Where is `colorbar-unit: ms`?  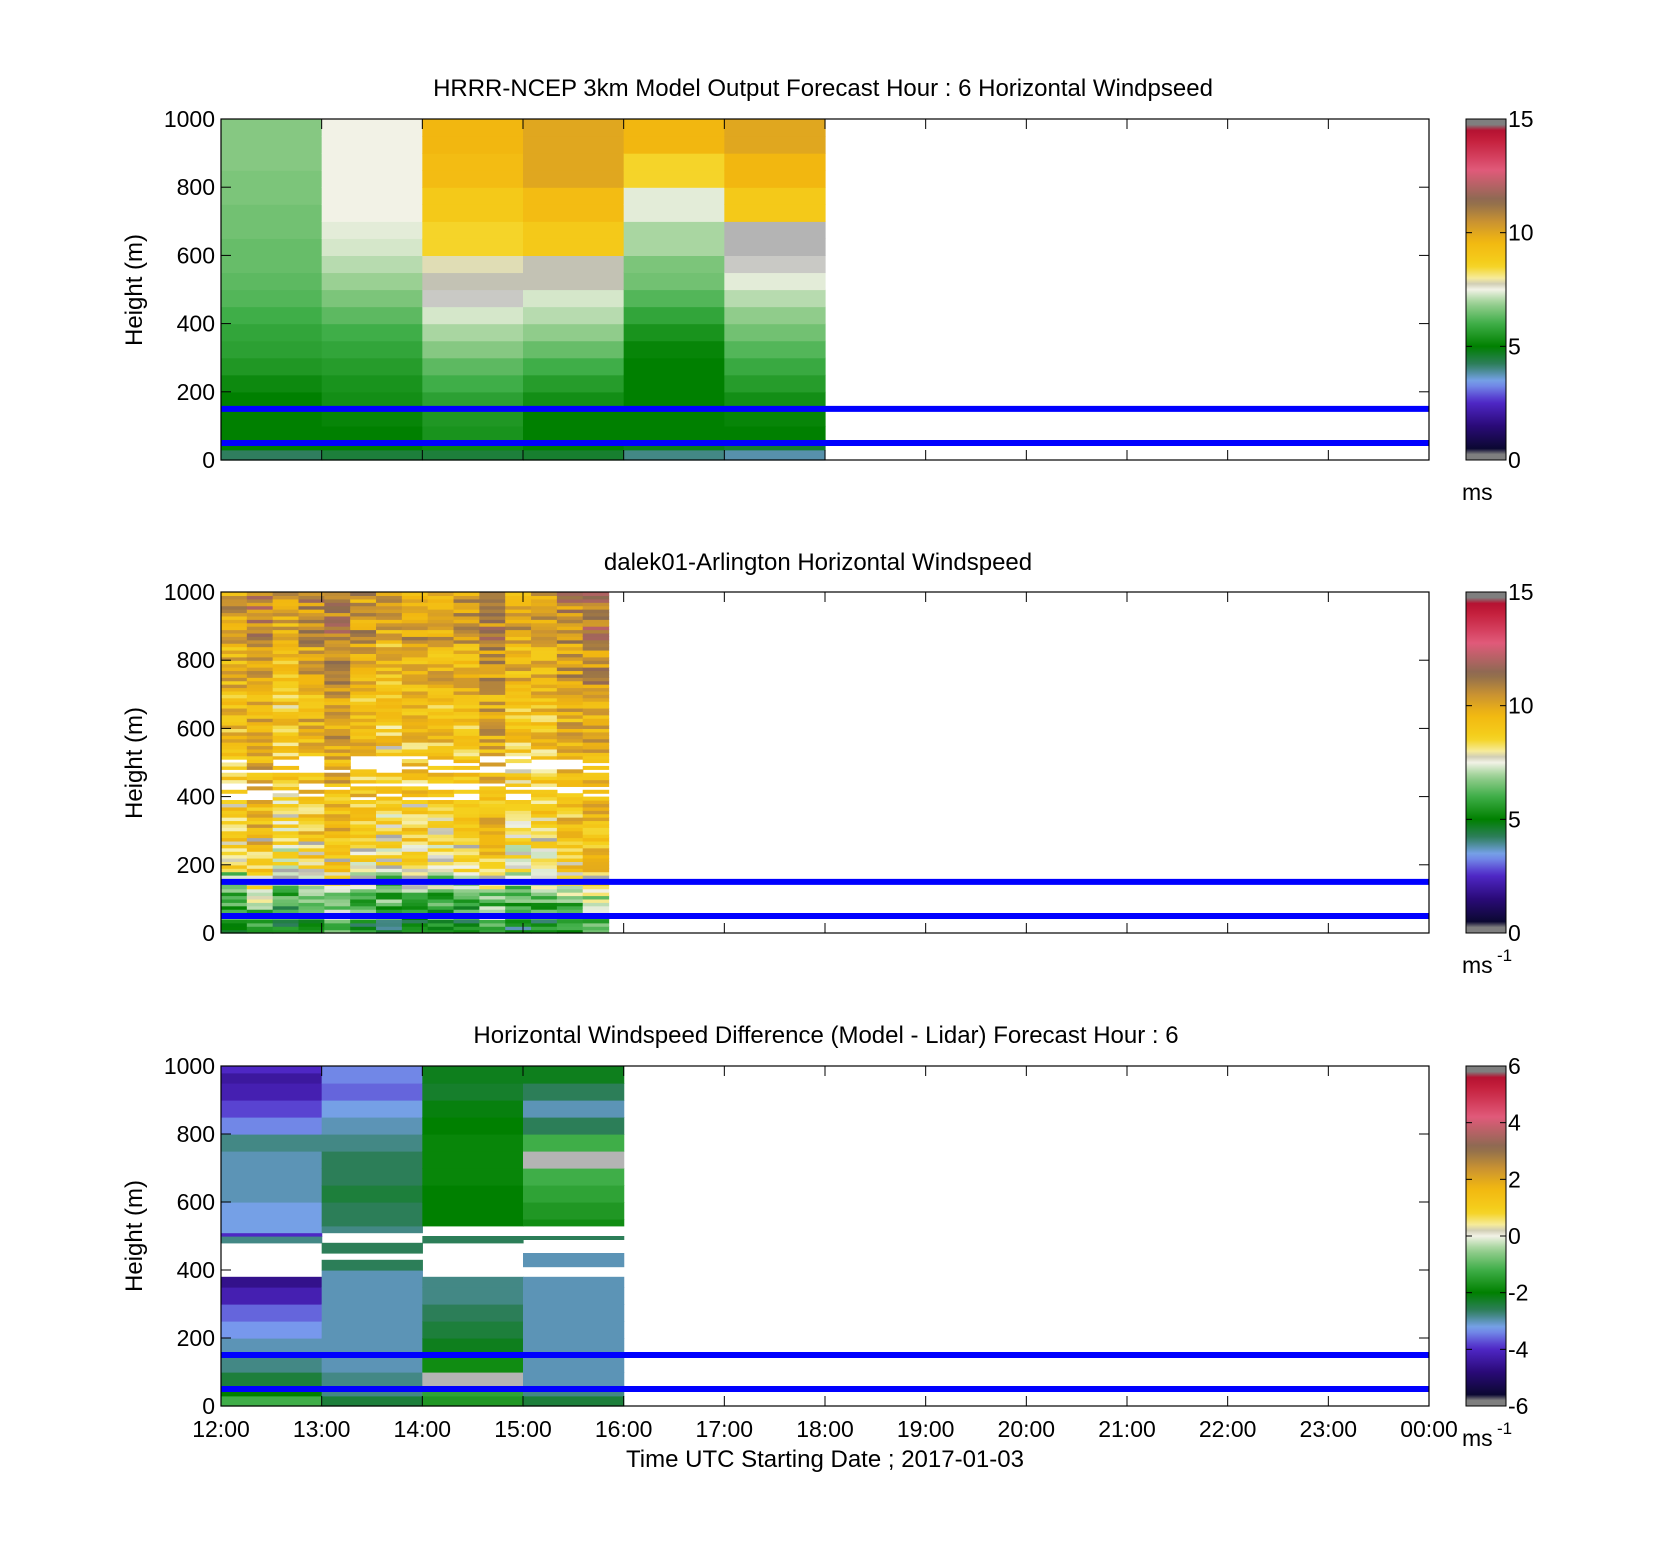
colorbar-unit: ms is located at coordinates (1477, 1438).